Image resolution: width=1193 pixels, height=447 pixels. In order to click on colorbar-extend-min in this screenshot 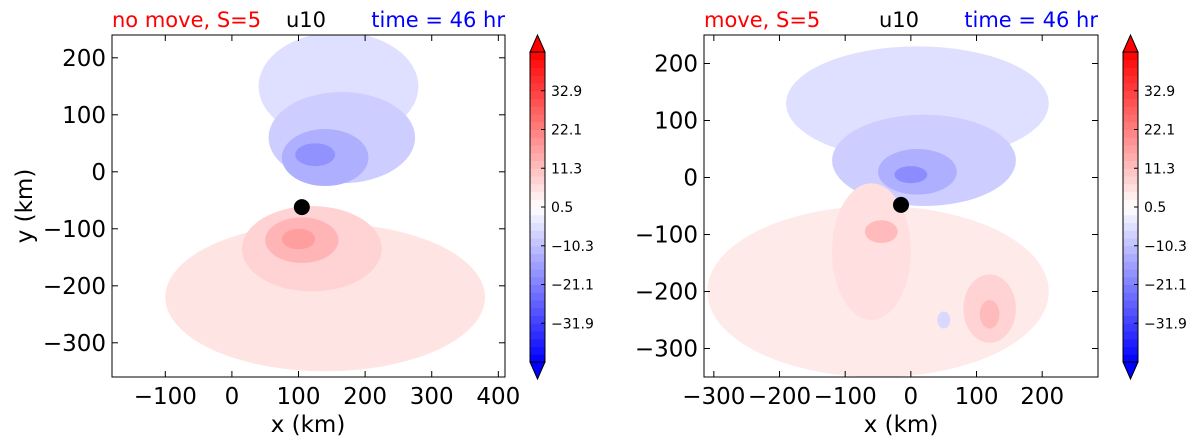, I will do `click(1130, 371)`.